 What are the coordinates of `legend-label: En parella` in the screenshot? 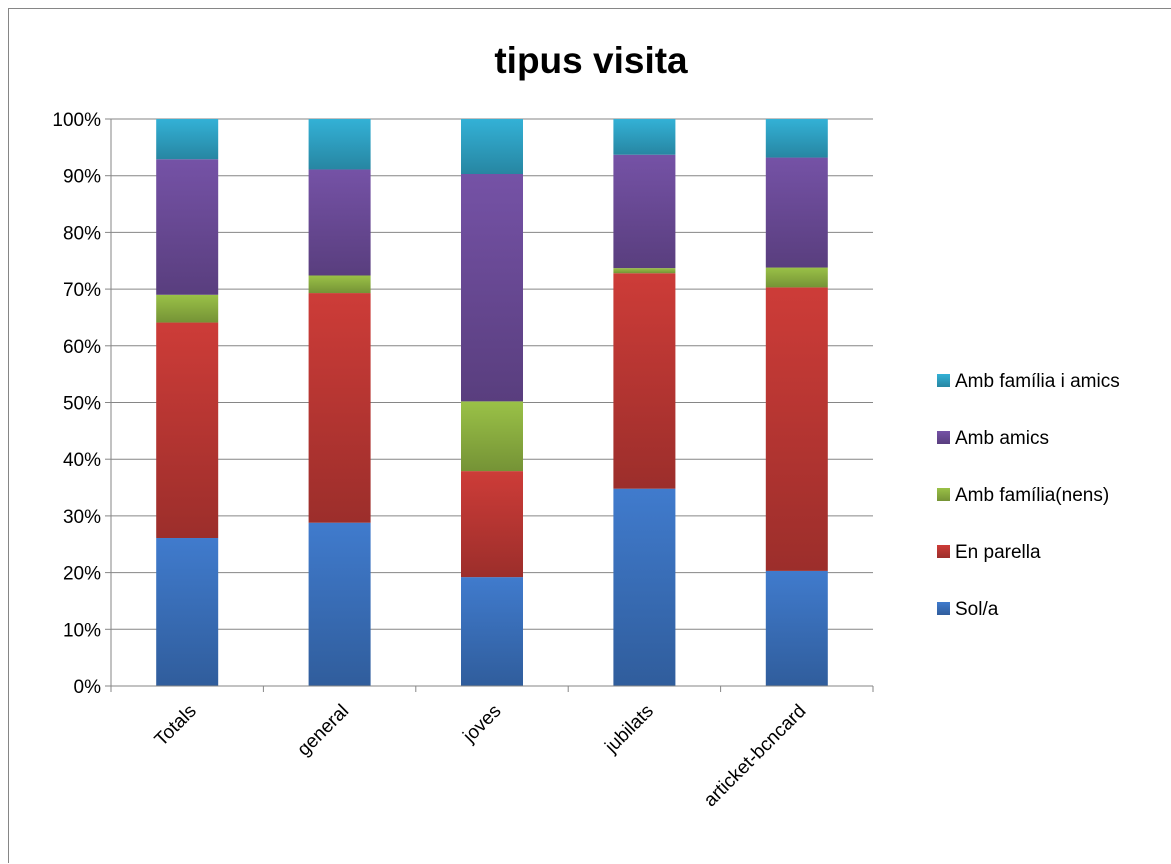 It's located at (998, 552).